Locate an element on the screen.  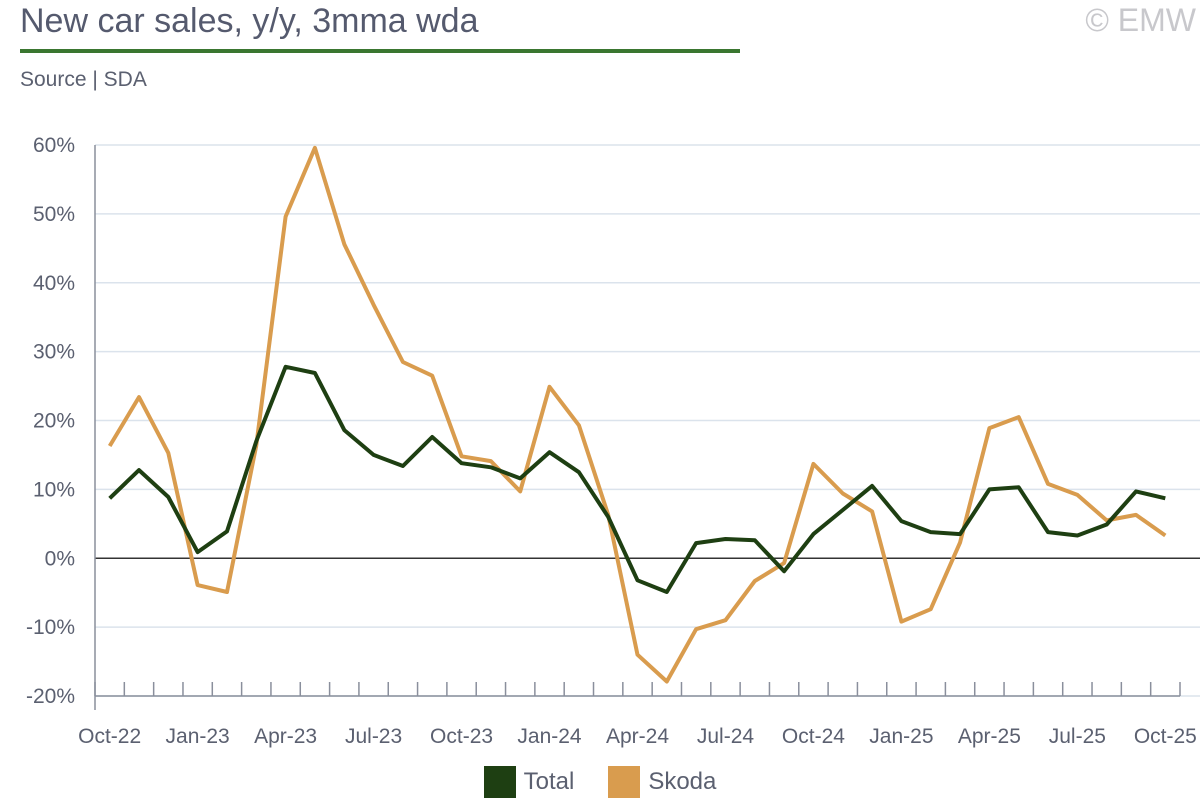
legend-label-total: Total is located at coordinates (549, 781).